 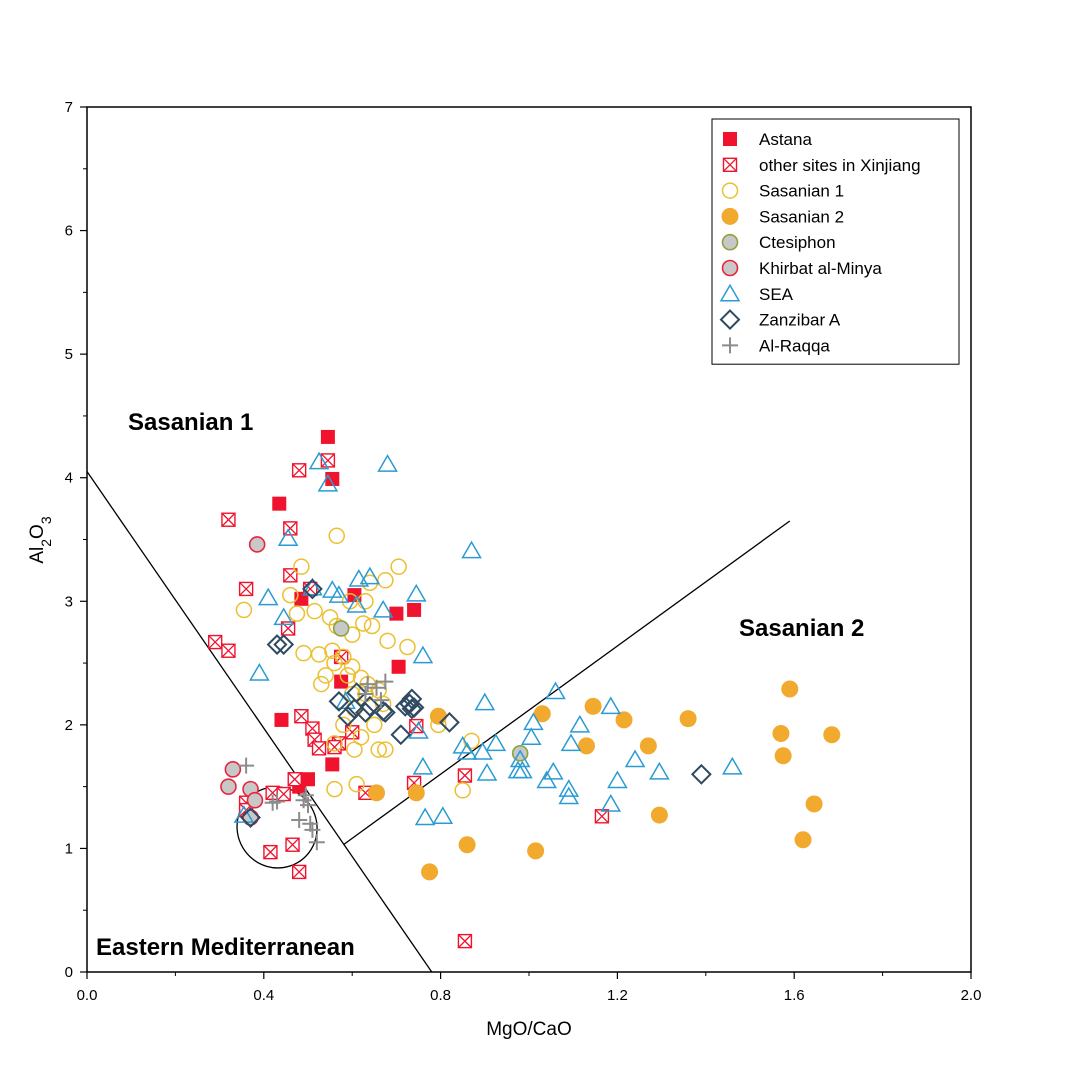 What do you see at coordinates (69, 354) in the screenshot?
I see `y-tick-label: 5` at bounding box center [69, 354].